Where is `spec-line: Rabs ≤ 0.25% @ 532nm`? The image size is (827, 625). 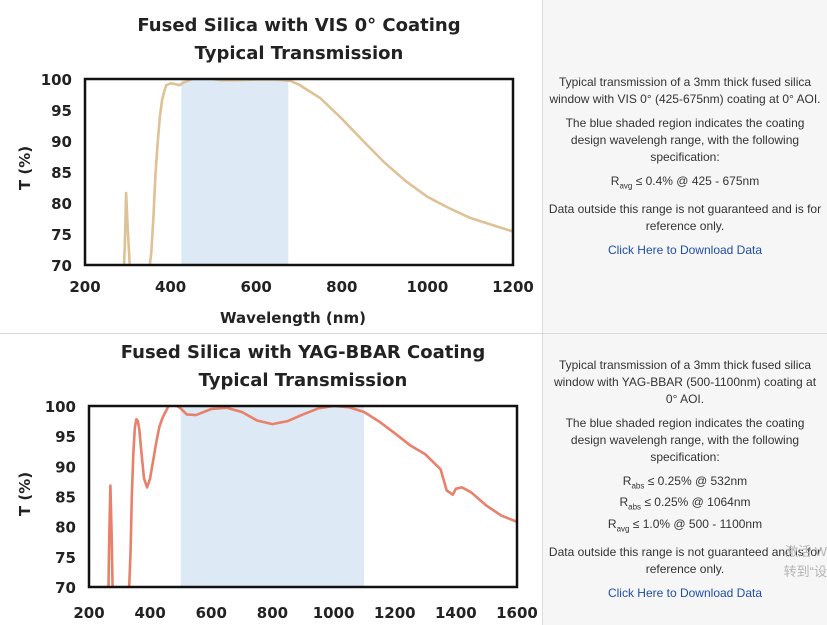 spec-line: Rabs ≤ 0.25% @ 532nm is located at coordinates (685, 482).